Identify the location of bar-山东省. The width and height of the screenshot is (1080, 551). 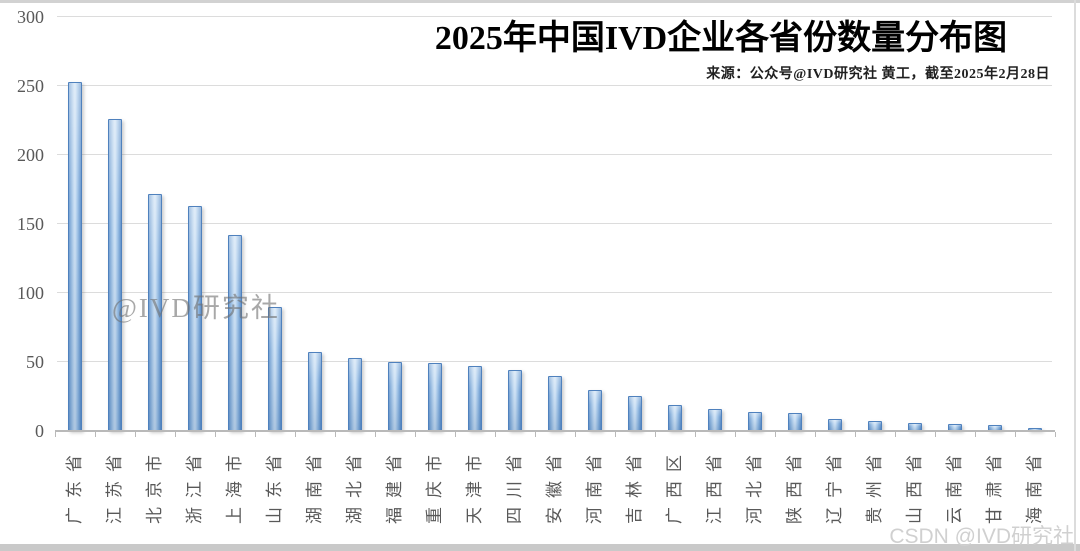
(275, 369).